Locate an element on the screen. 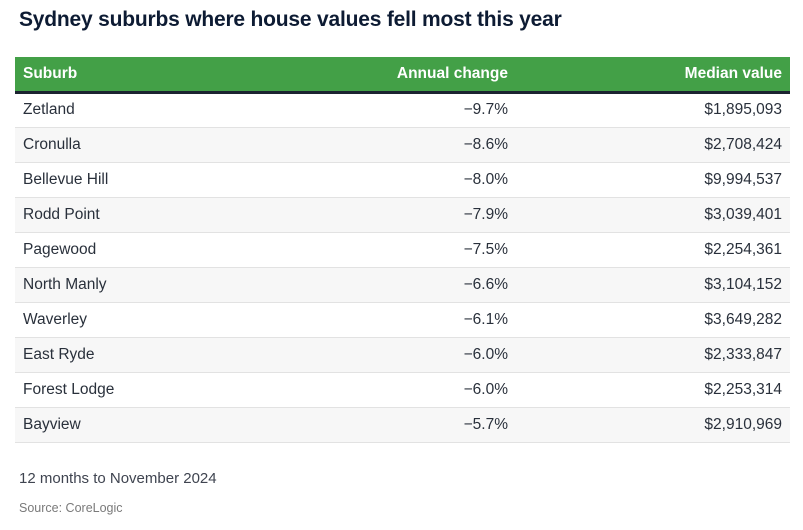  median-value-cell: $3,039,401 is located at coordinates (653, 215).